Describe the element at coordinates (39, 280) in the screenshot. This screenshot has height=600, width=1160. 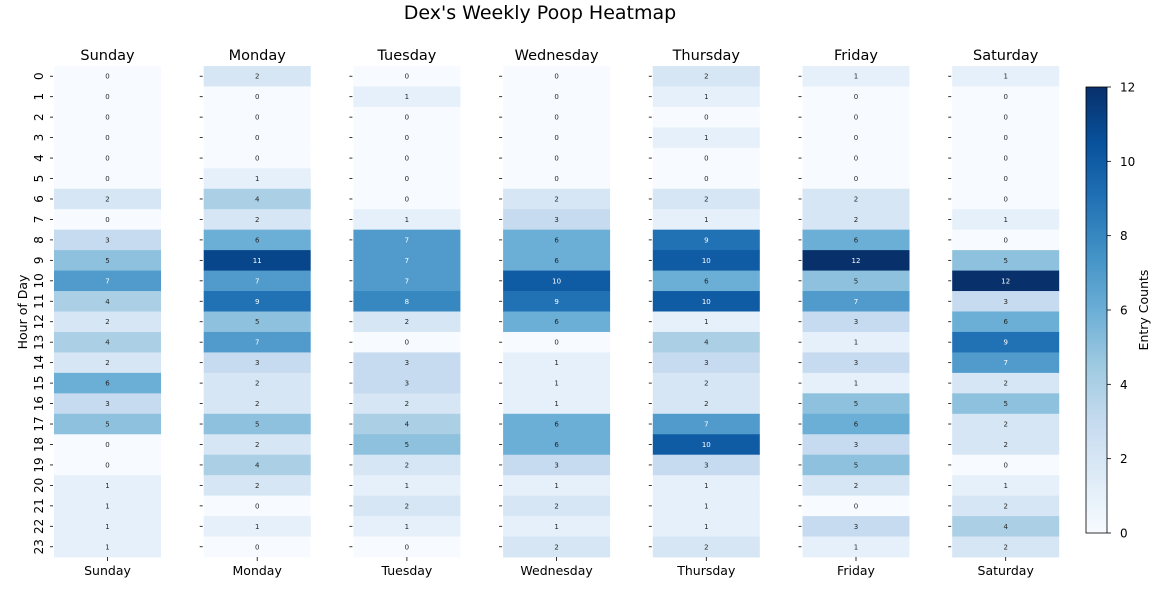
I see `hour-tick-label: 10` at that location.